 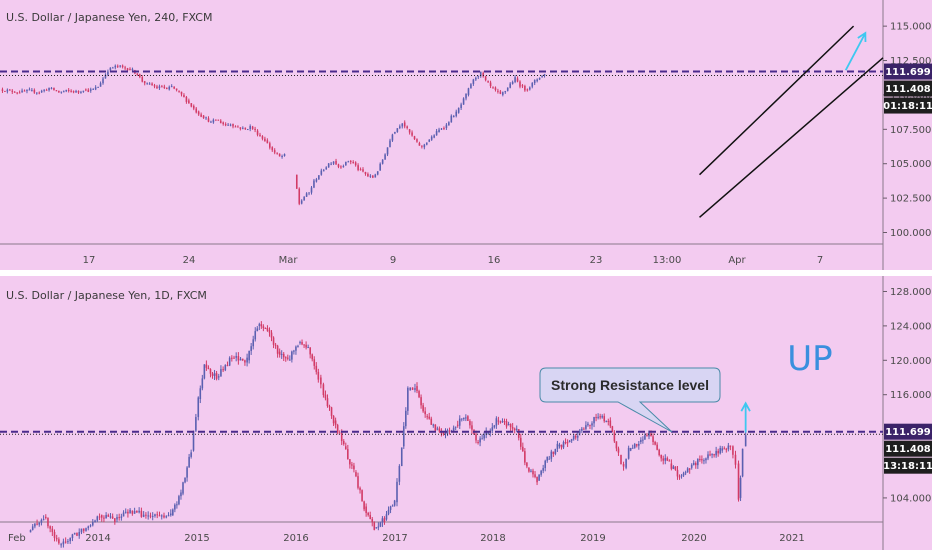 What do you see at coordinates (737, 260) in the screenshot?
I see `top-x-tick-label: Apr` at bounding box center [737, 260].